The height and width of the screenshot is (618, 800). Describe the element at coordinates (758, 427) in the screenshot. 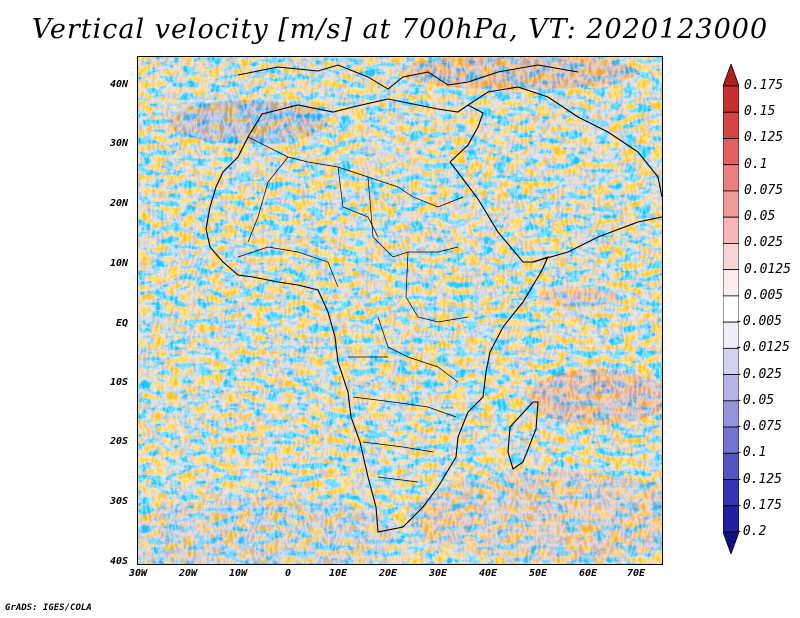

I see `colorbar-label: -0.075` at that location.